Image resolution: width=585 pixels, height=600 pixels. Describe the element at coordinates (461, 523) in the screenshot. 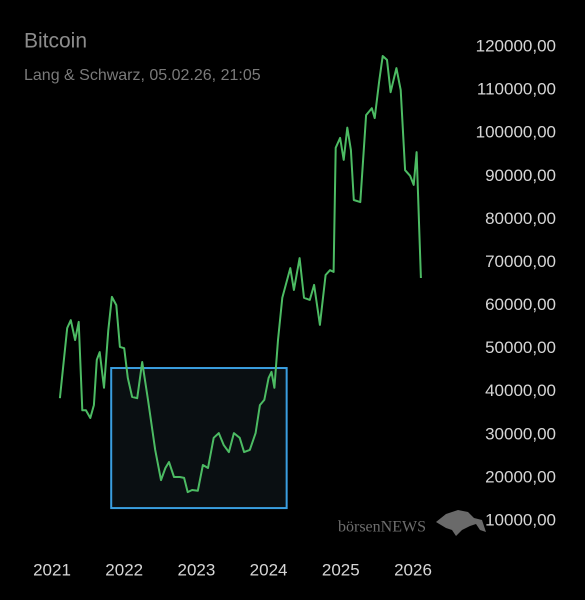

I see `logo` at that location.